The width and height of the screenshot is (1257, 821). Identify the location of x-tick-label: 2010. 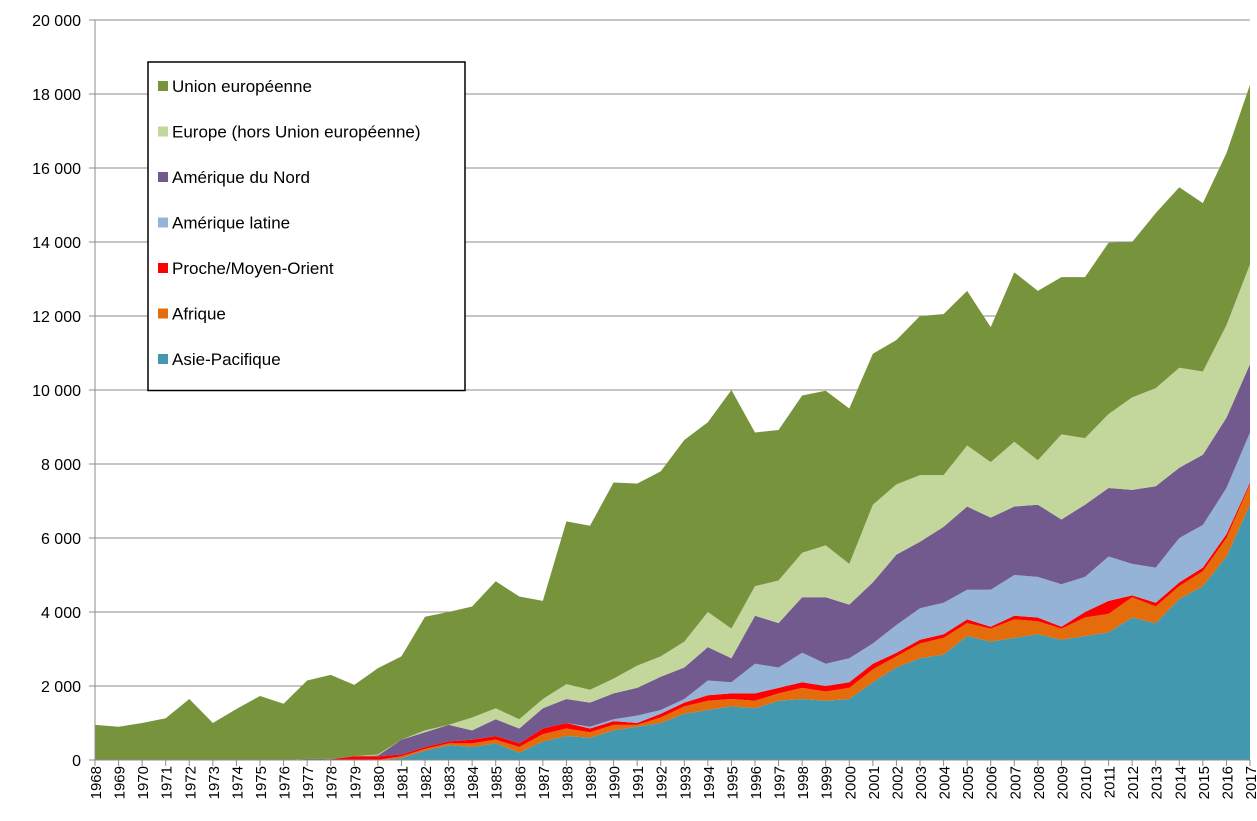
(1086, 782).